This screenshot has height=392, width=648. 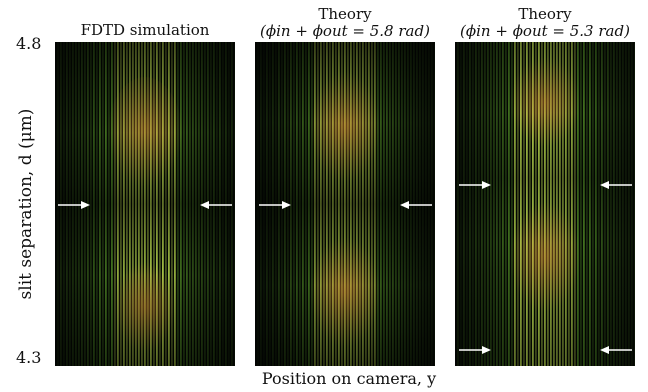 I want to click on y-tick-bottom: 4.3, so click(x=29, y=357).